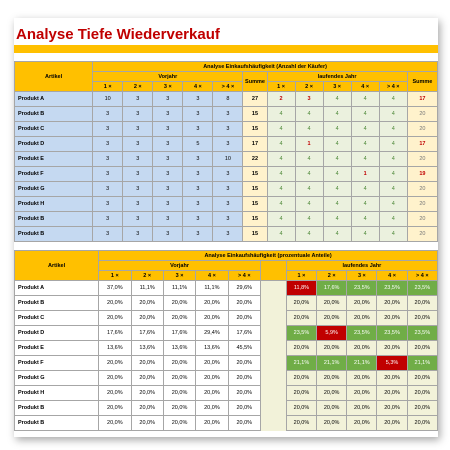 The height and width of the screenshot is (450, 450). Describe the element at coordinates (301, 275) in the screenshot. I see `column-header: 1 ×` at that location.